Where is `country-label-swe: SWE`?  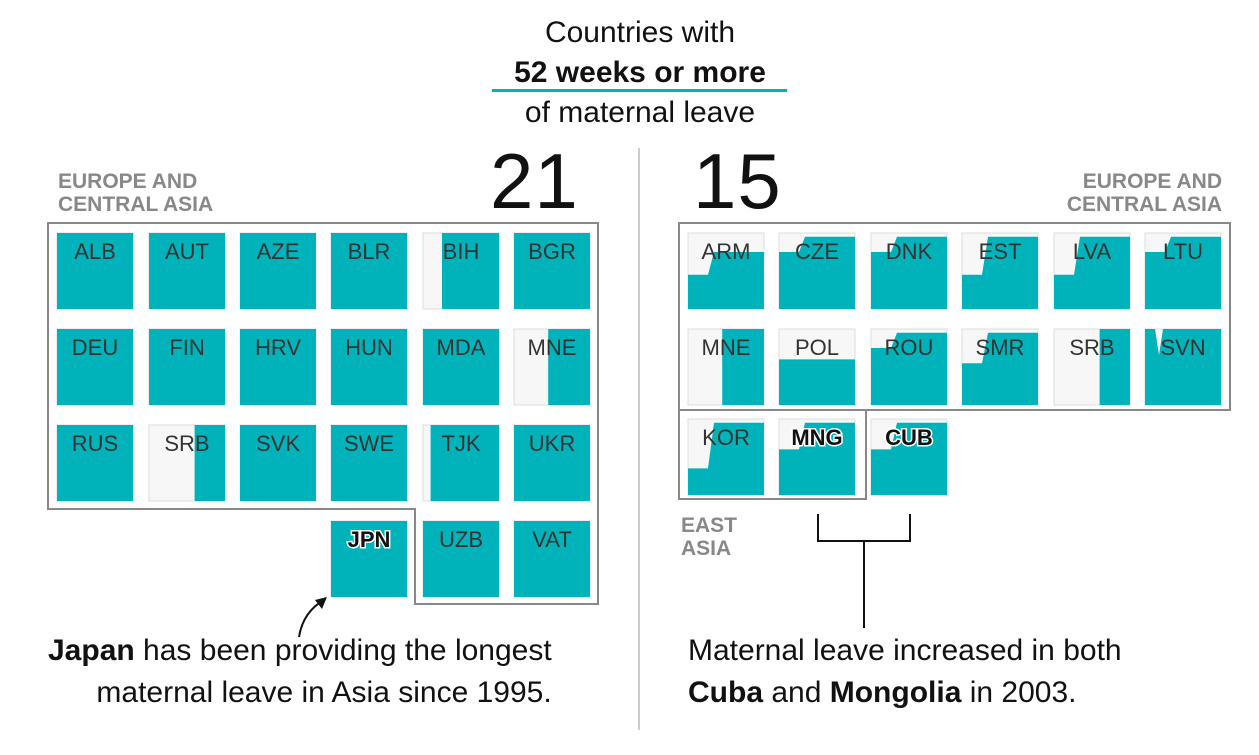
country-label-swe: SWE is located at coordinates (369, 443).